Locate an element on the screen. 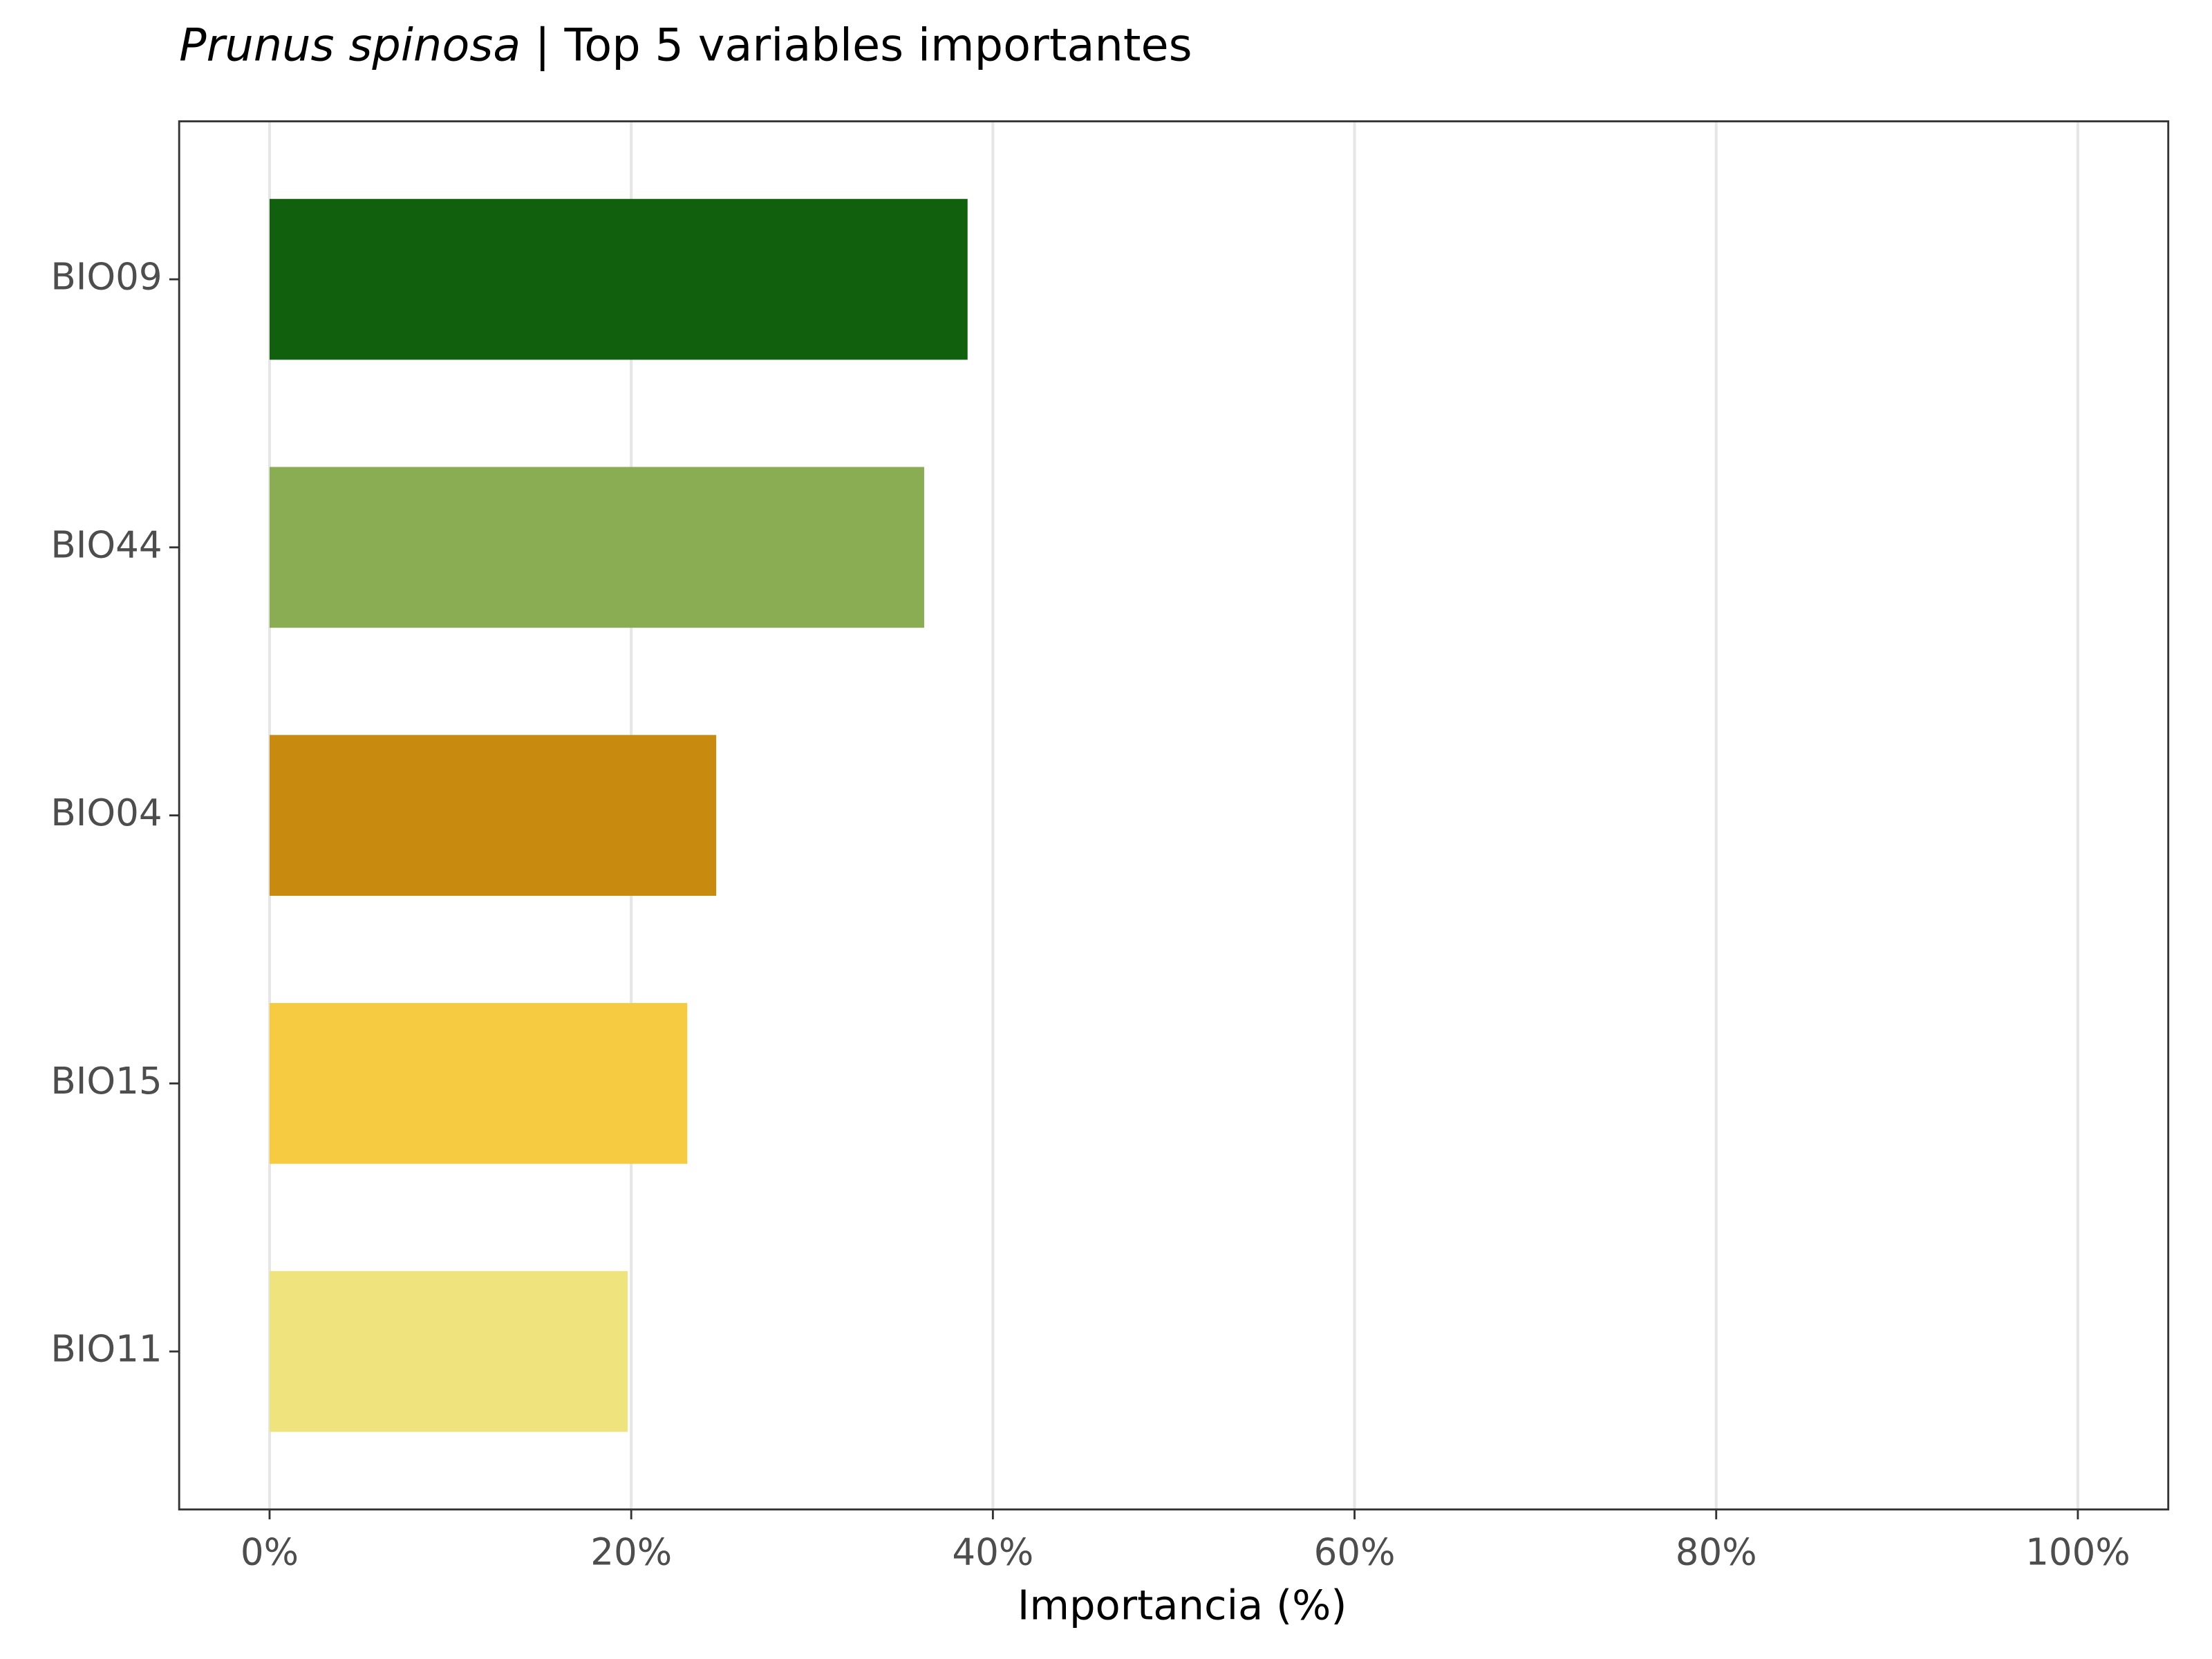 This screenshot has width=2212, height=1659. x-axis-label: Importancia (%) is located at coordinates (1182, 1605).